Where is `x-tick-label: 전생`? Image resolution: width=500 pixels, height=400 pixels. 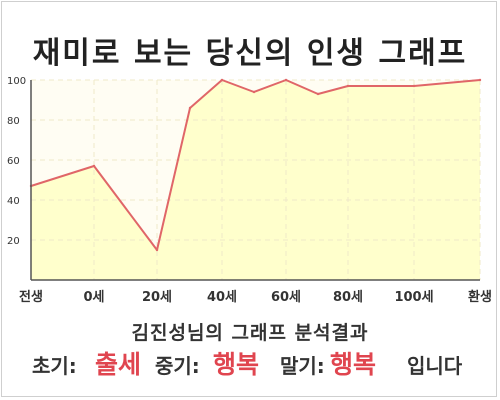 x-tick-label: 전생 is located at coordinates (31, 297).